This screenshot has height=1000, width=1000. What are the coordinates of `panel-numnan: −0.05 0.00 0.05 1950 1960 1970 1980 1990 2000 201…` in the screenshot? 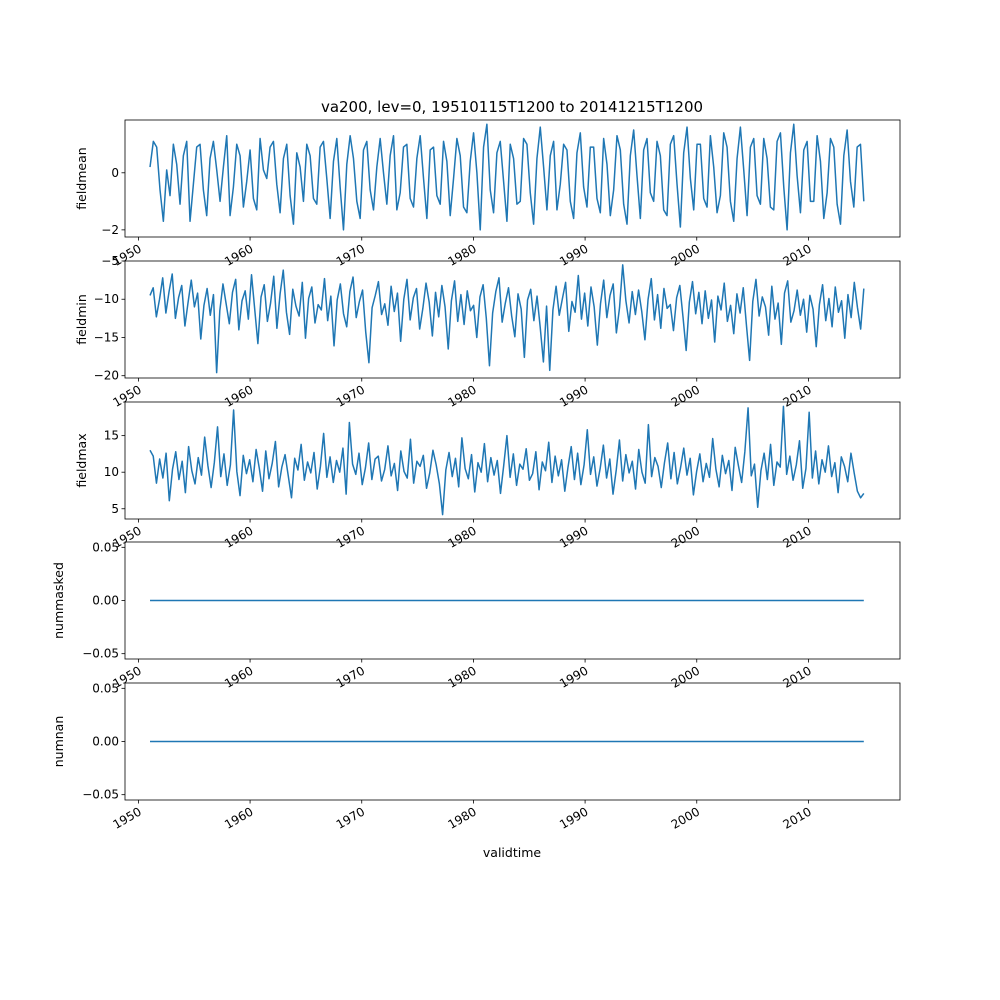 It's located at (476, 756).